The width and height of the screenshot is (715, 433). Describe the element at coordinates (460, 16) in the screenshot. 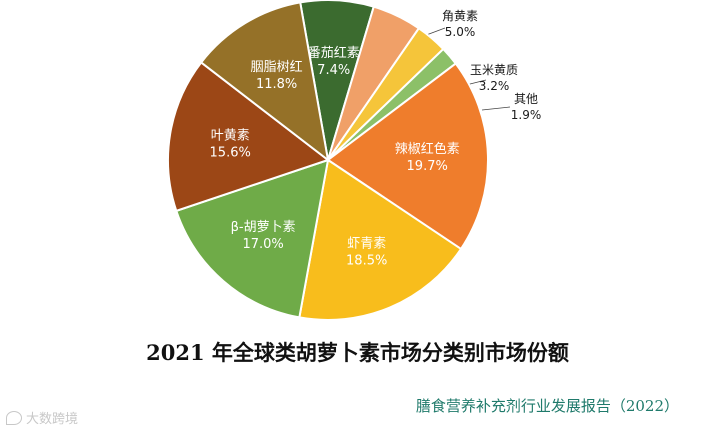

I see `slice-name-label: 角黄素` at that location.